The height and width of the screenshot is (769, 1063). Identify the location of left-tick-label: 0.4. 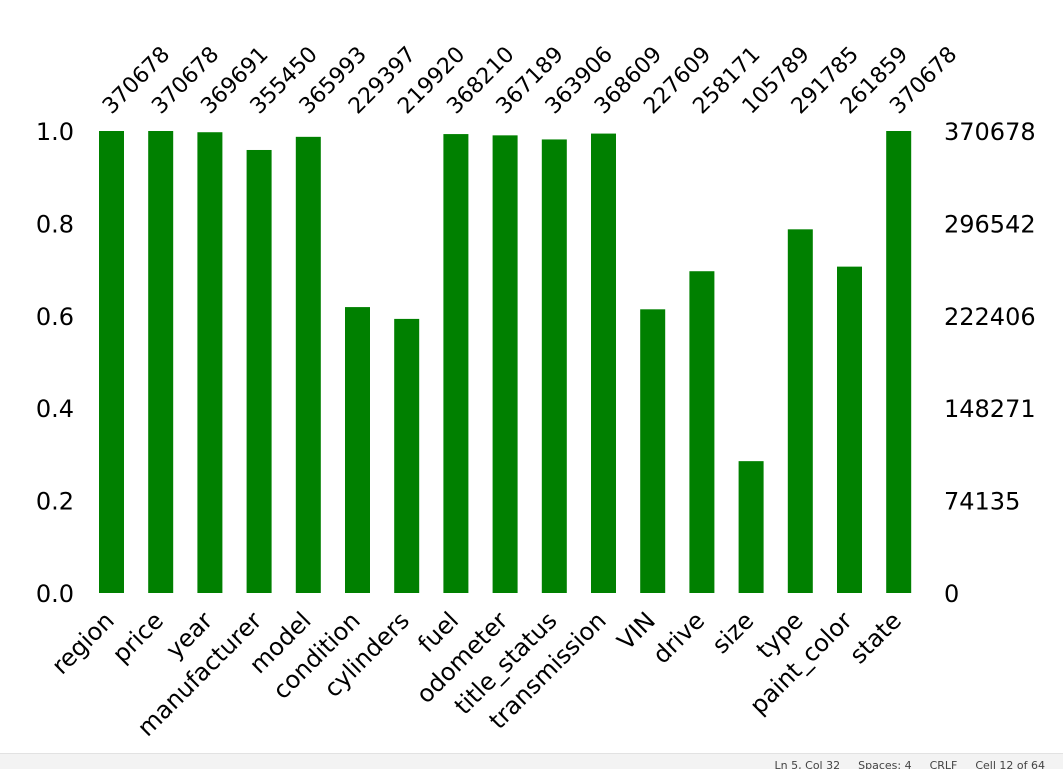
(55, 409).